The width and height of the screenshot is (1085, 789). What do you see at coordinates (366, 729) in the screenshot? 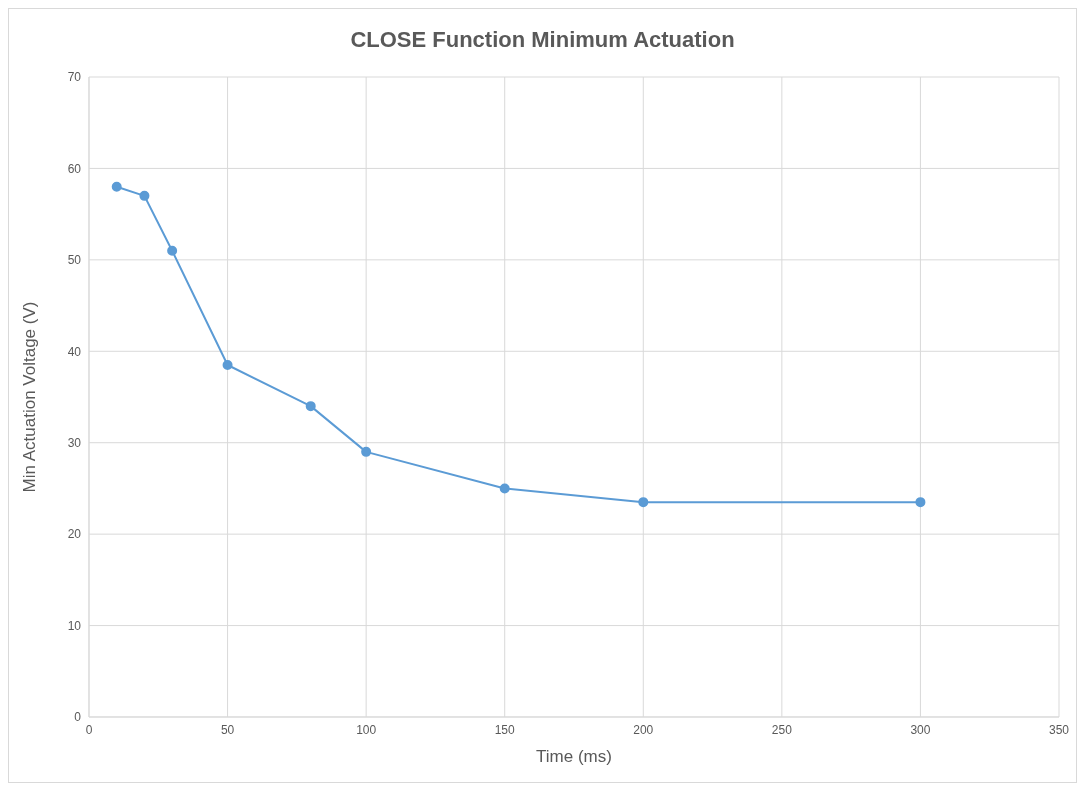
I see `x-tick-label: 100` at bounding box center [366, 729].